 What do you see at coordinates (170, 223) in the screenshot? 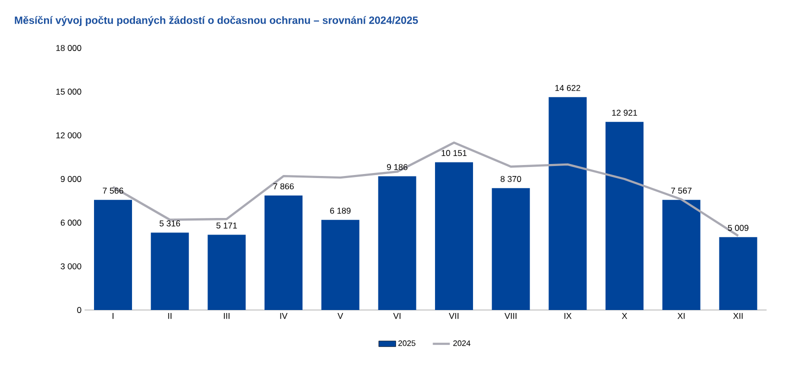
I see `data-label: 5 316` at bounding box center [170, 223].